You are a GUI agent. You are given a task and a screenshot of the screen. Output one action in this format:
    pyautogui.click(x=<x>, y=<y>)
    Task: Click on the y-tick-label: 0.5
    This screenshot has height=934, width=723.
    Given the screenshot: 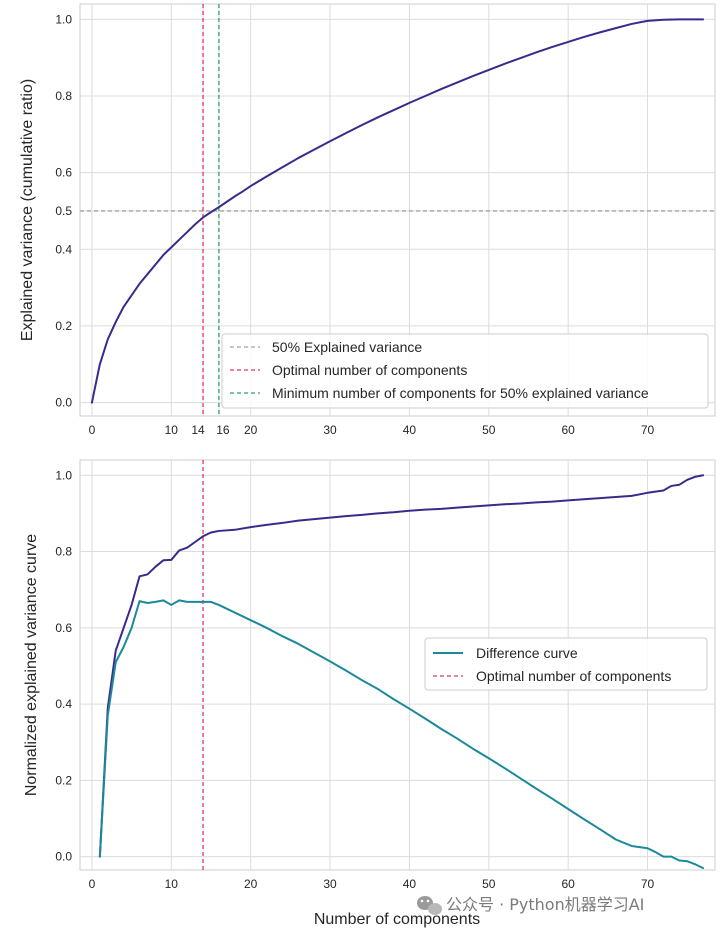 What is the action you would take?
    pyautogui.click(x=63, y=211)
    